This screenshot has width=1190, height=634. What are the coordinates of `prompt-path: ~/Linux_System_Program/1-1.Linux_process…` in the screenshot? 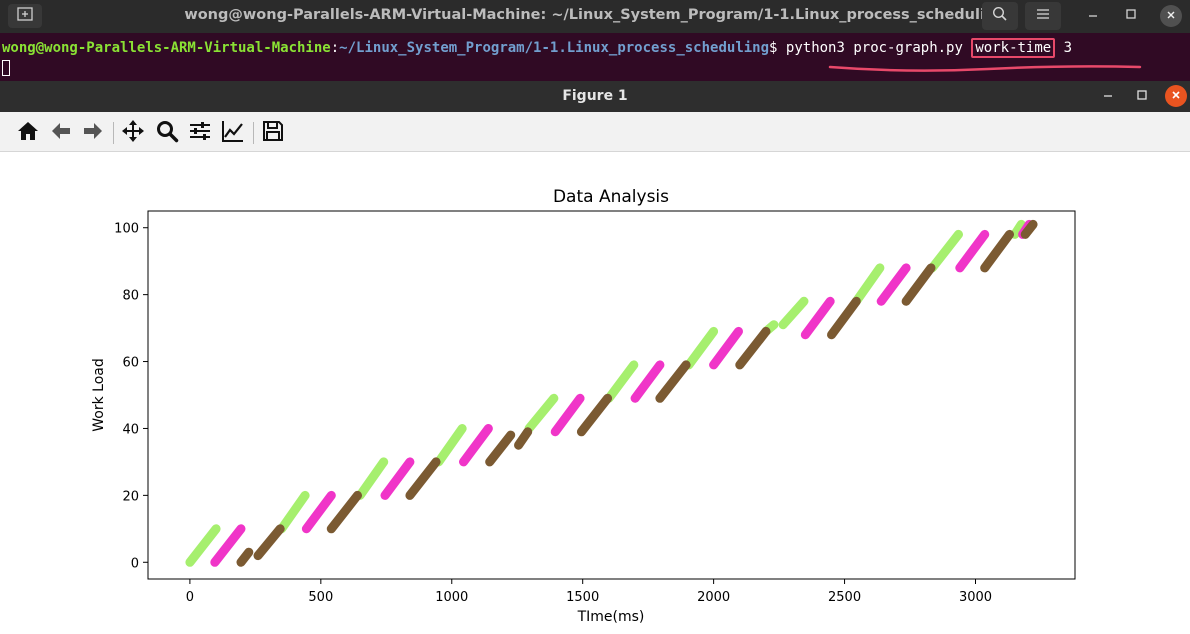 It's located at (554, 48).